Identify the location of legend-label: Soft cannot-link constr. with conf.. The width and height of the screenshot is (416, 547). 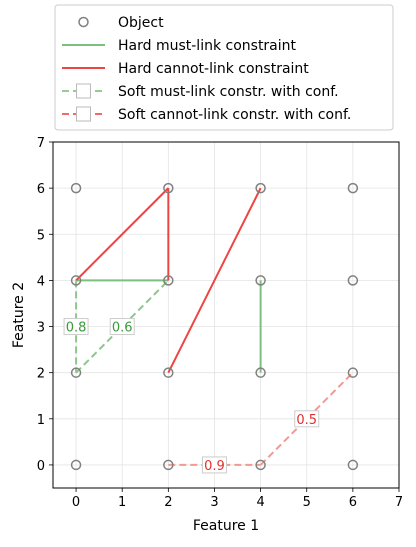
(234, 115).